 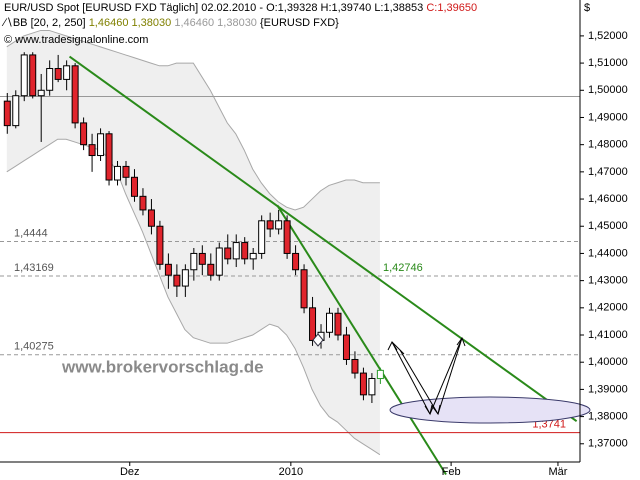 What do you see at coordinates (608, 63) in the screenshot?
I see `y-tick-label: 1,51000` at bounding box center [608, 63].